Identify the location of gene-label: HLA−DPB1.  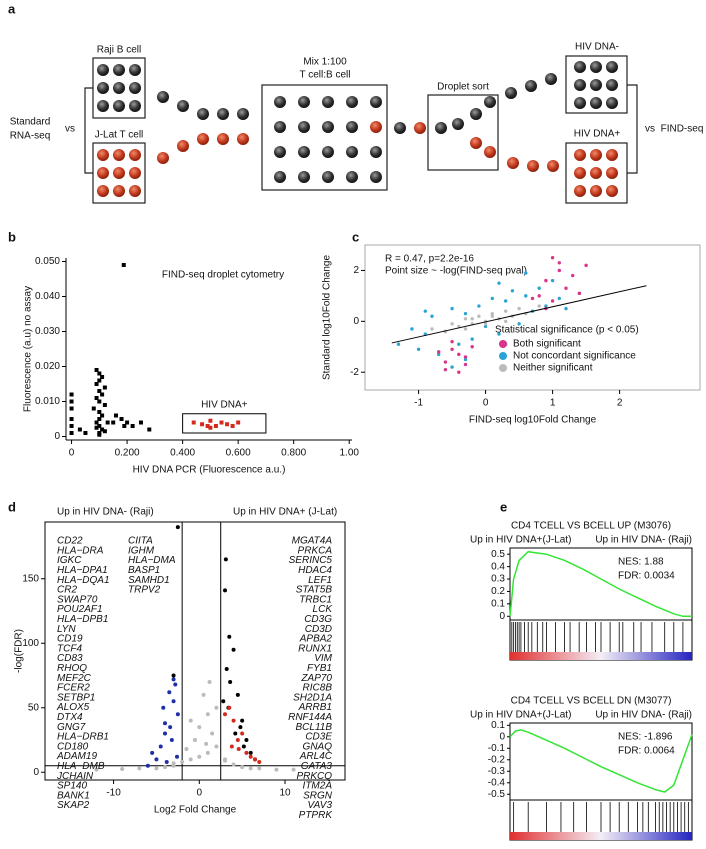
(82, 619).